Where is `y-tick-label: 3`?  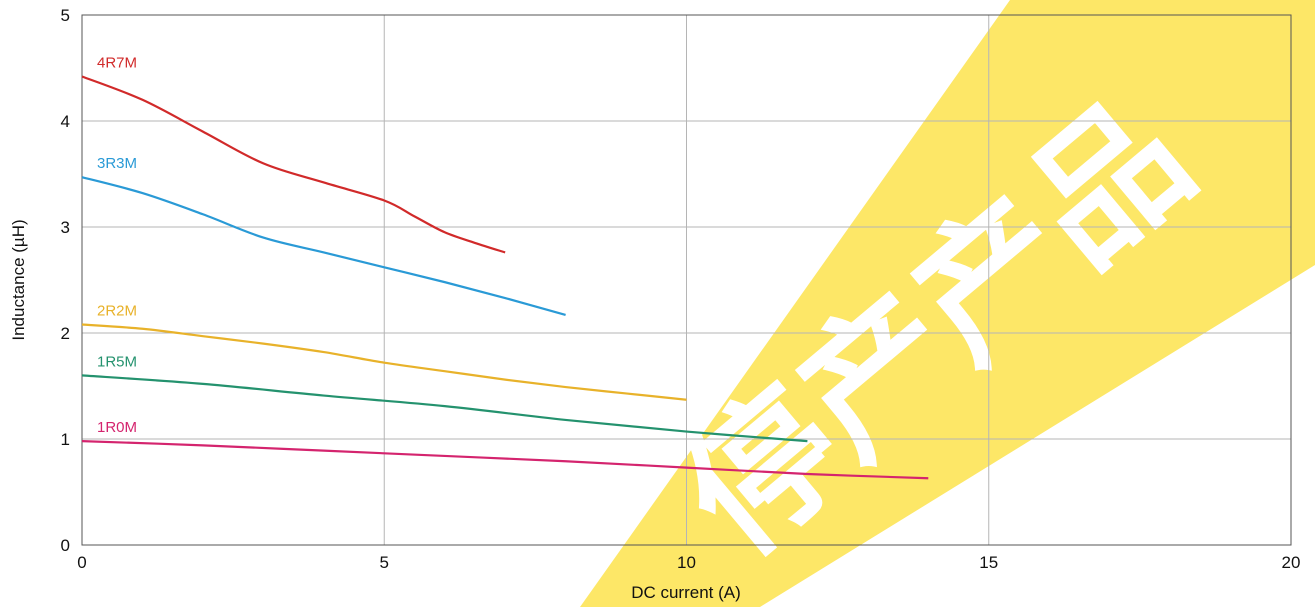
y-tick-label: 3 is located at coordinates (65, 227).